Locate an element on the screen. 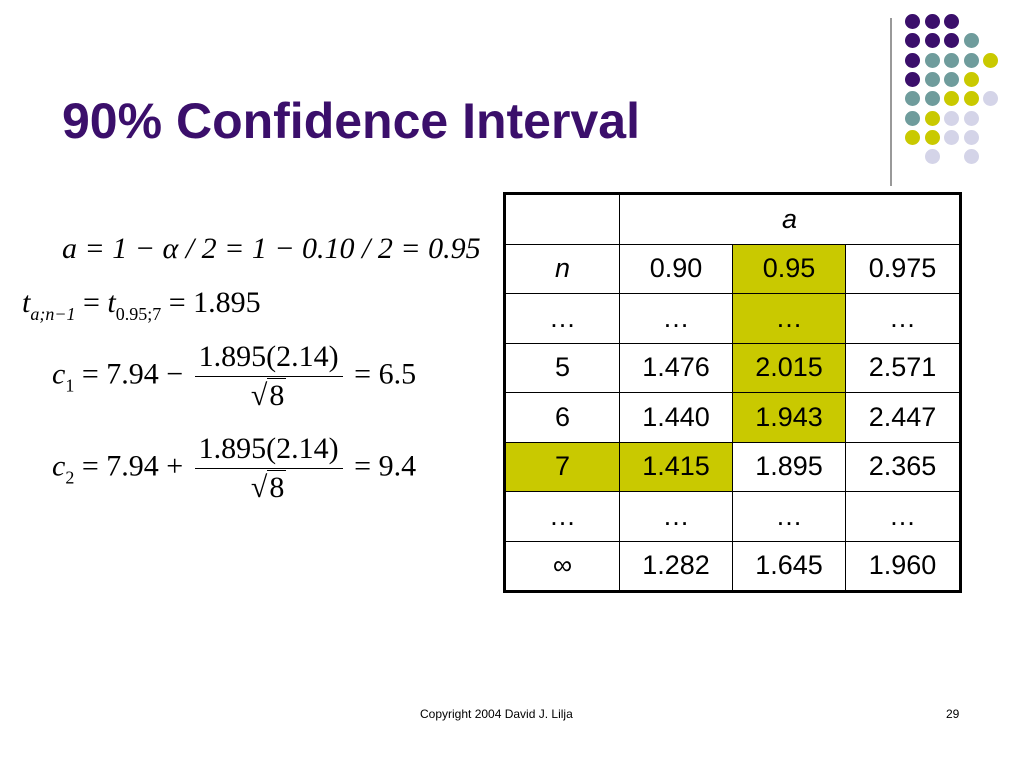  c1-mean-term: = 7.94 − is located at coordinates (132, 374).